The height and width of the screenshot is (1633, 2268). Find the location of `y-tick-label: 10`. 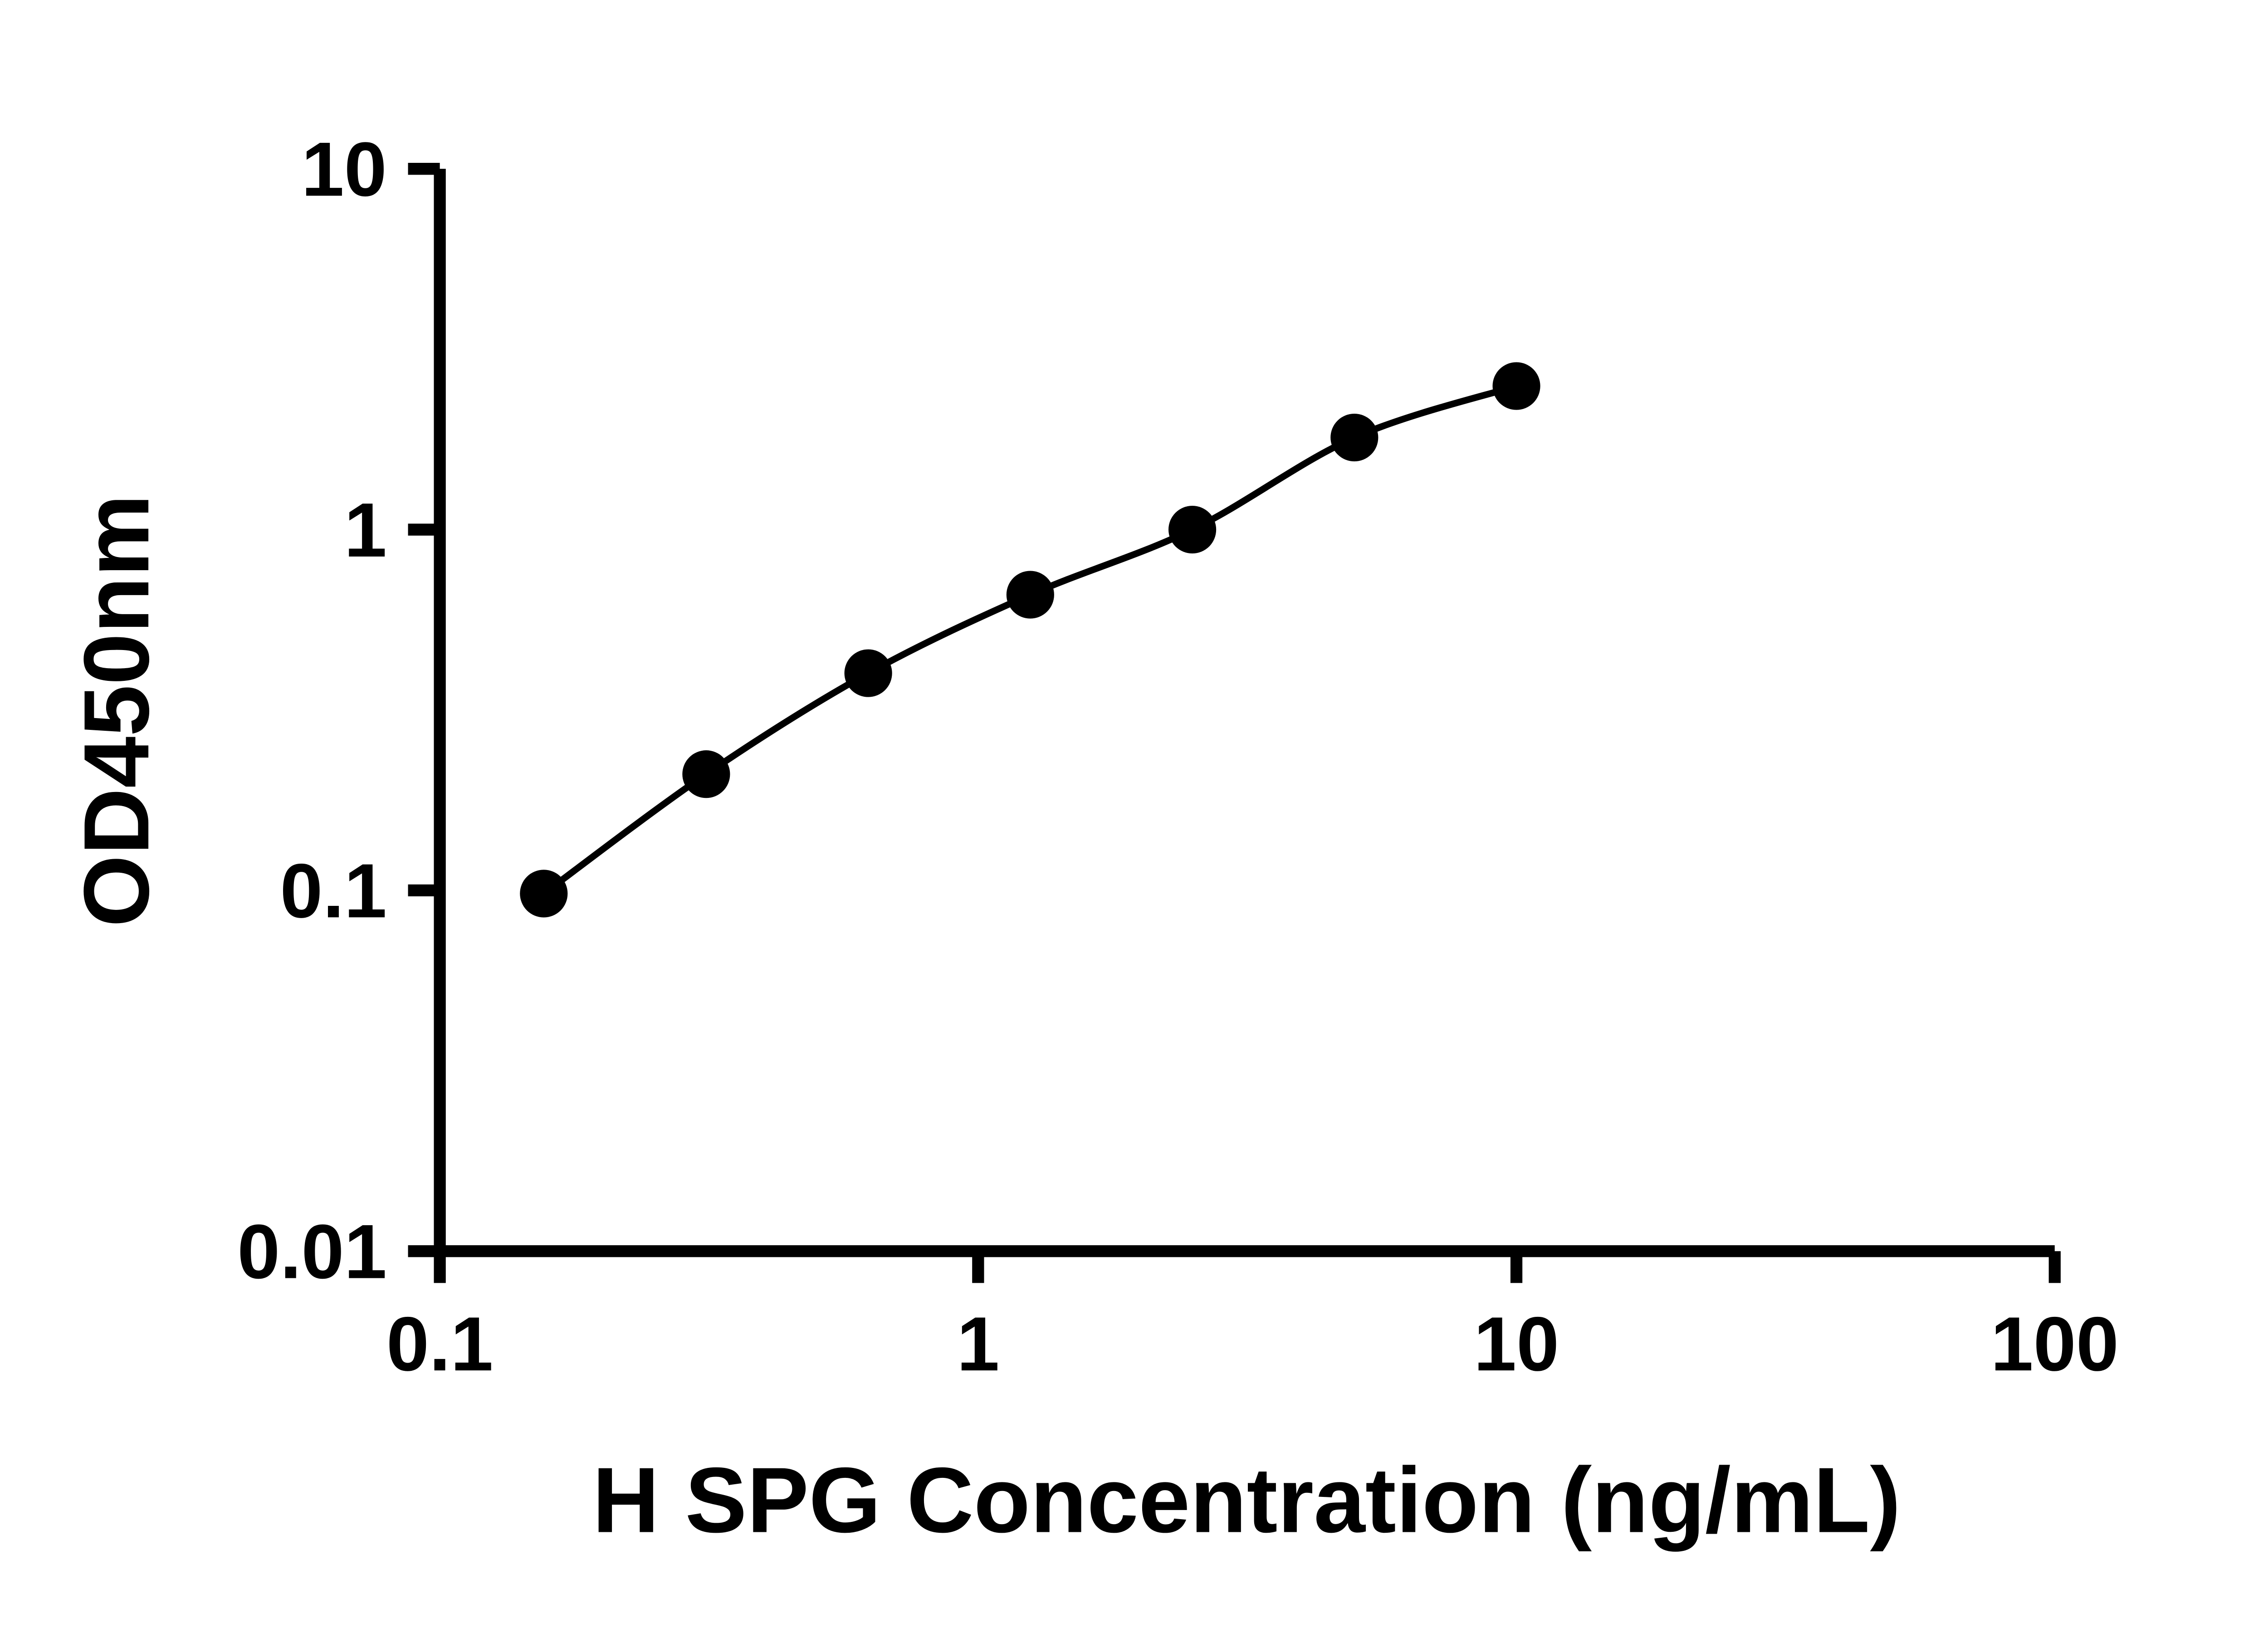

y-tick-label: 10 is located at coordinates (344, 169).